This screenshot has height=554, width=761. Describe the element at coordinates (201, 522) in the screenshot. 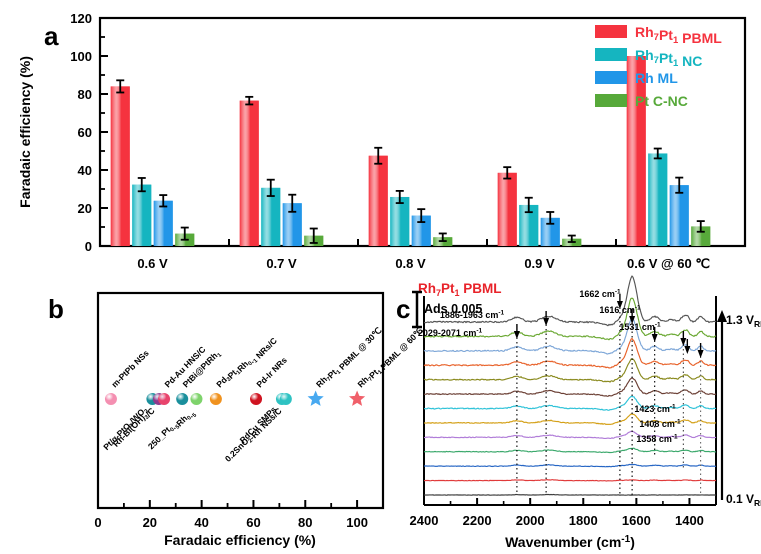

I see `panel-b-xtick-label: 40` at that location.